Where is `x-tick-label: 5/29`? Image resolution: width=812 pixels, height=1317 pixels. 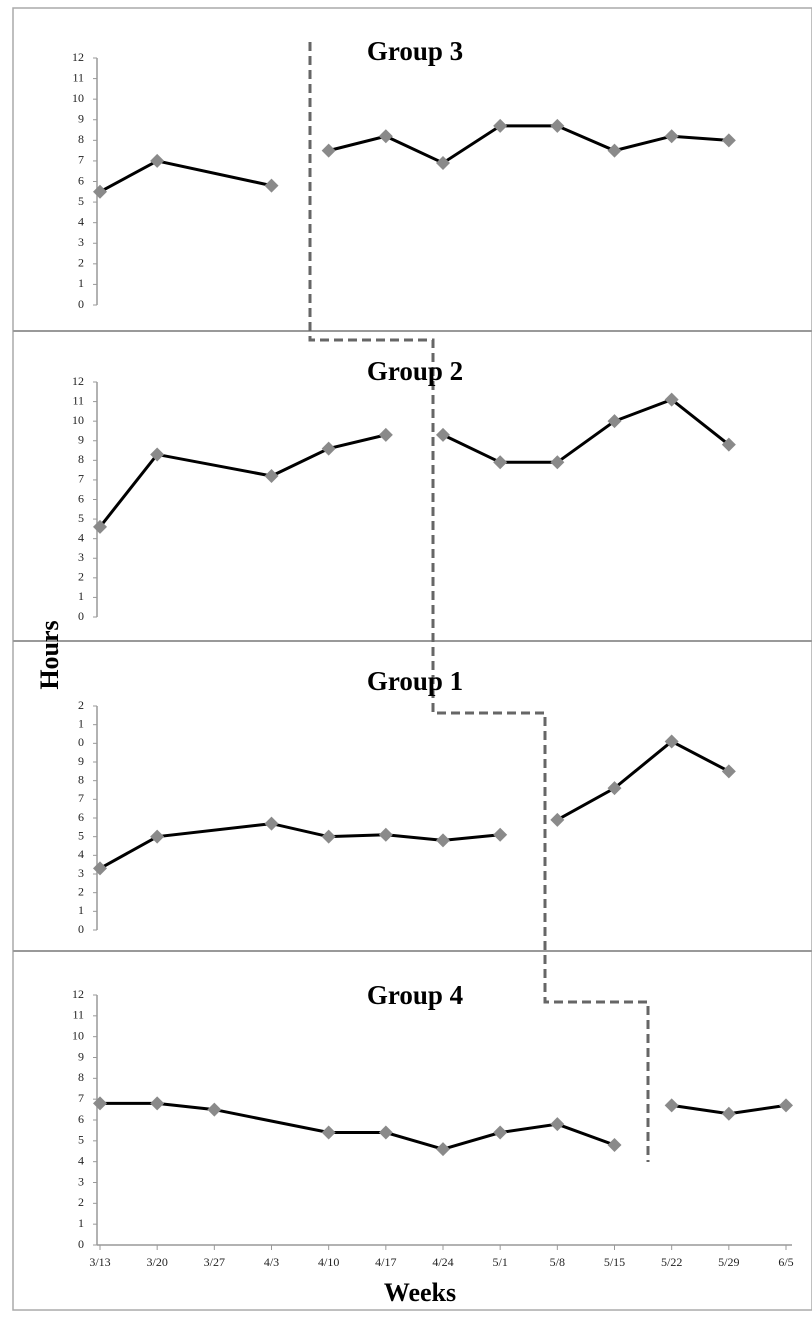 x-tick-label: 5/29 is located at coordinates (728, 1262).